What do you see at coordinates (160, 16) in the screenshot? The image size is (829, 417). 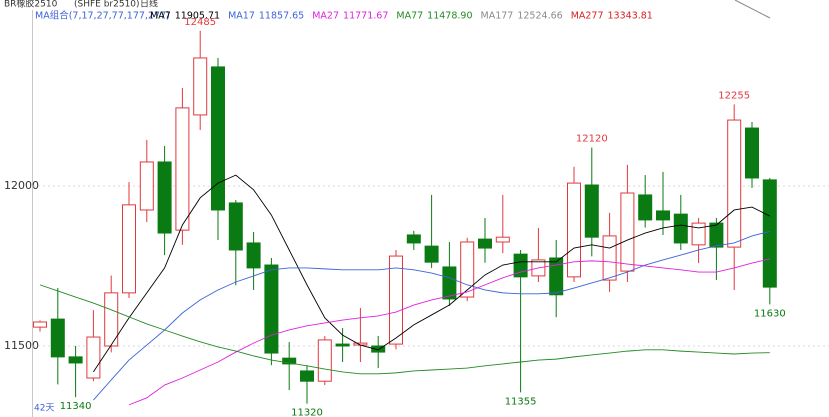 I see `legend-name: MA7` at bounding box center [160, 16].